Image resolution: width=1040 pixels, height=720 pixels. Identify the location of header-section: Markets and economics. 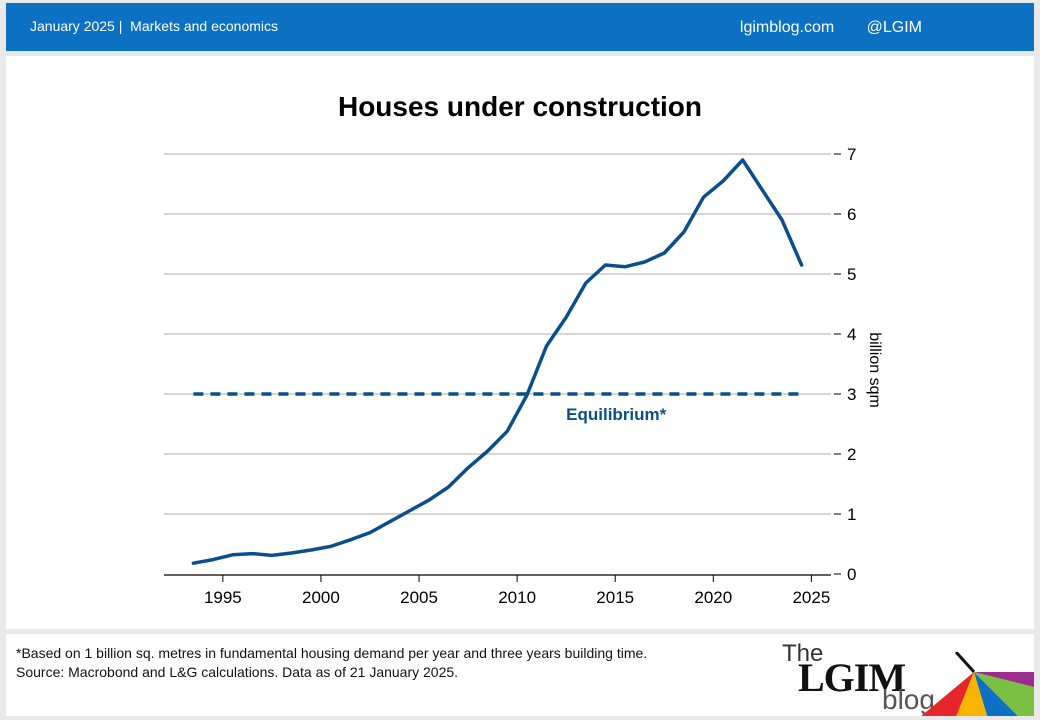
(204, 26).